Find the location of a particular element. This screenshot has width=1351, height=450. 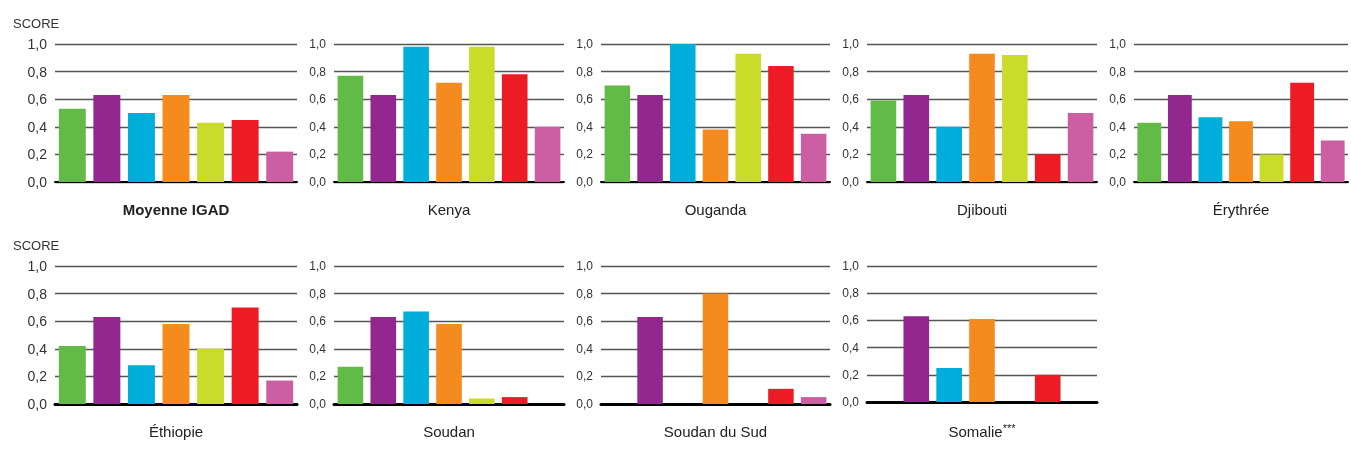

x-axis-title: Soudan is located at coordinates (449, 431).